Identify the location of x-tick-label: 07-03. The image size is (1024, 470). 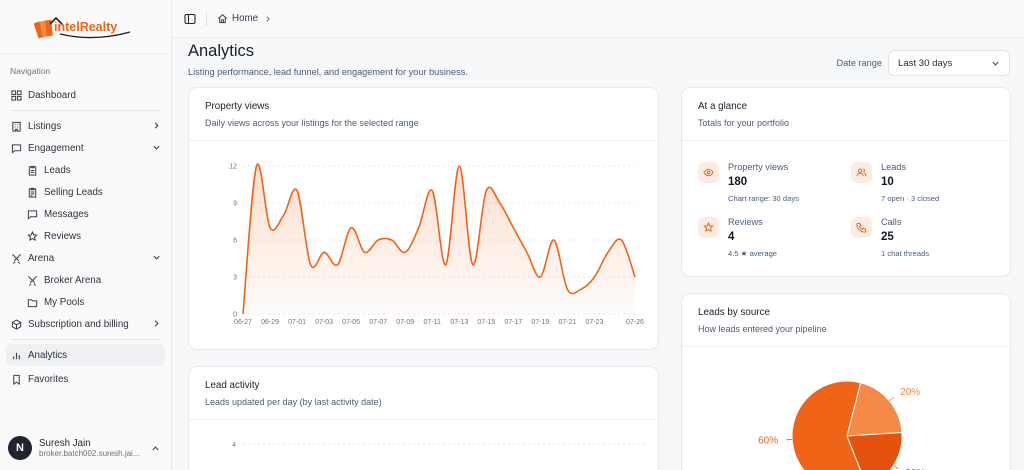
(324, 322).